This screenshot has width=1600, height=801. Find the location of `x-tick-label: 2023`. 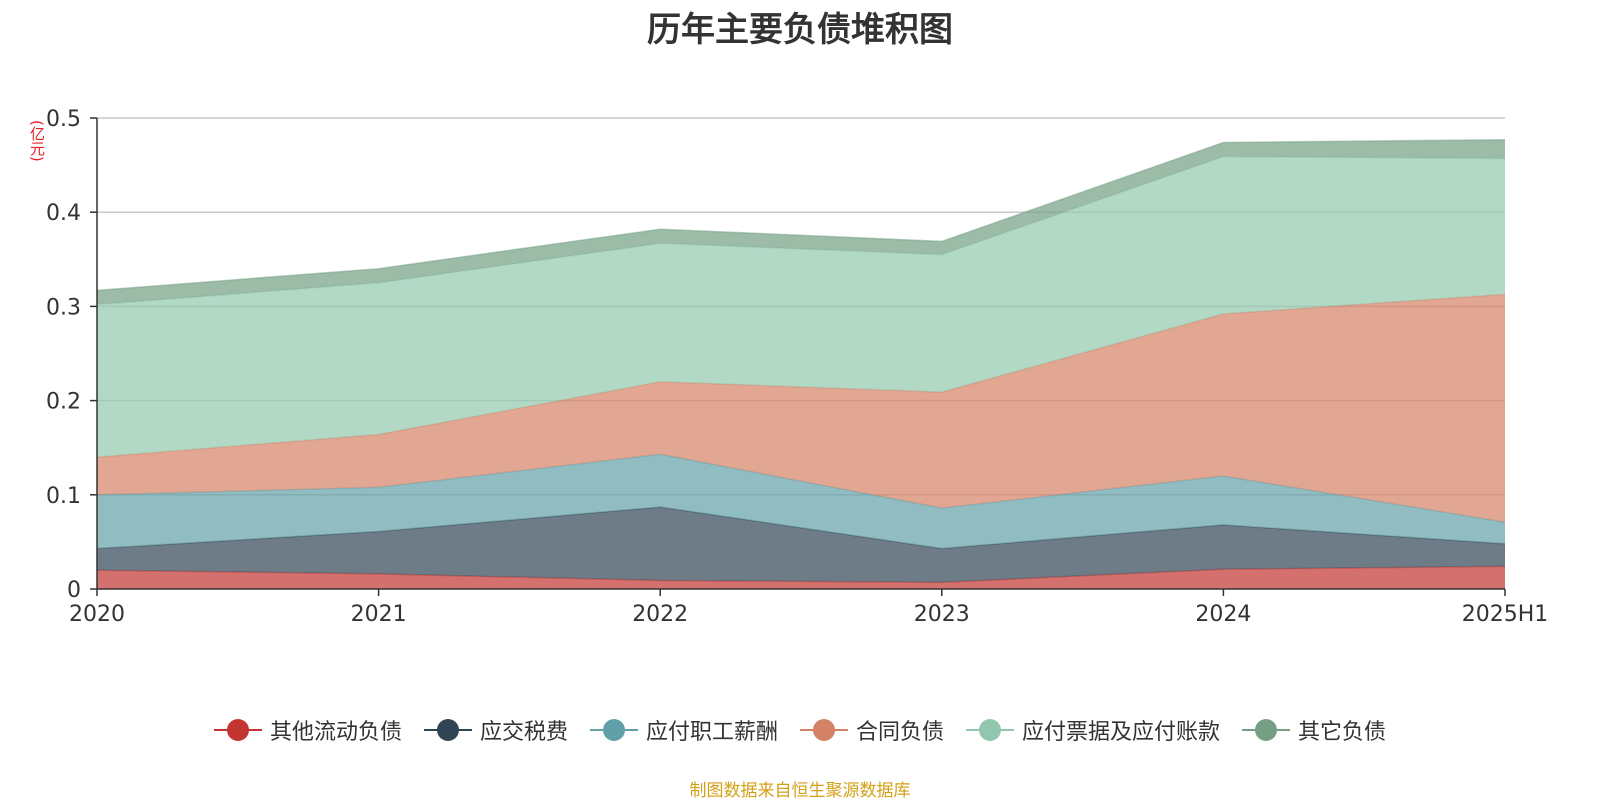

x-tick-label: 2023 is located at coordinates (942, 614).